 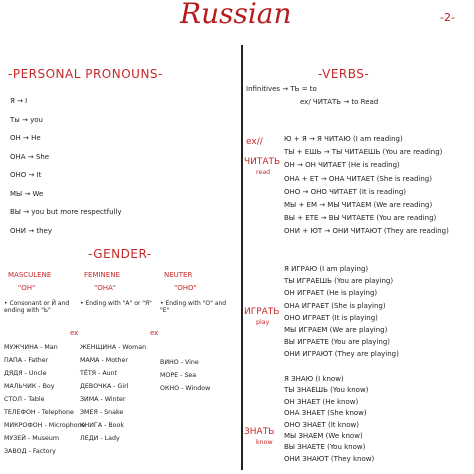 What do you see at coordinates (31, 438) in the screenshot?
I see `gender-example: МУЗЕЙ - Museum` at bounding box center [31, 438].